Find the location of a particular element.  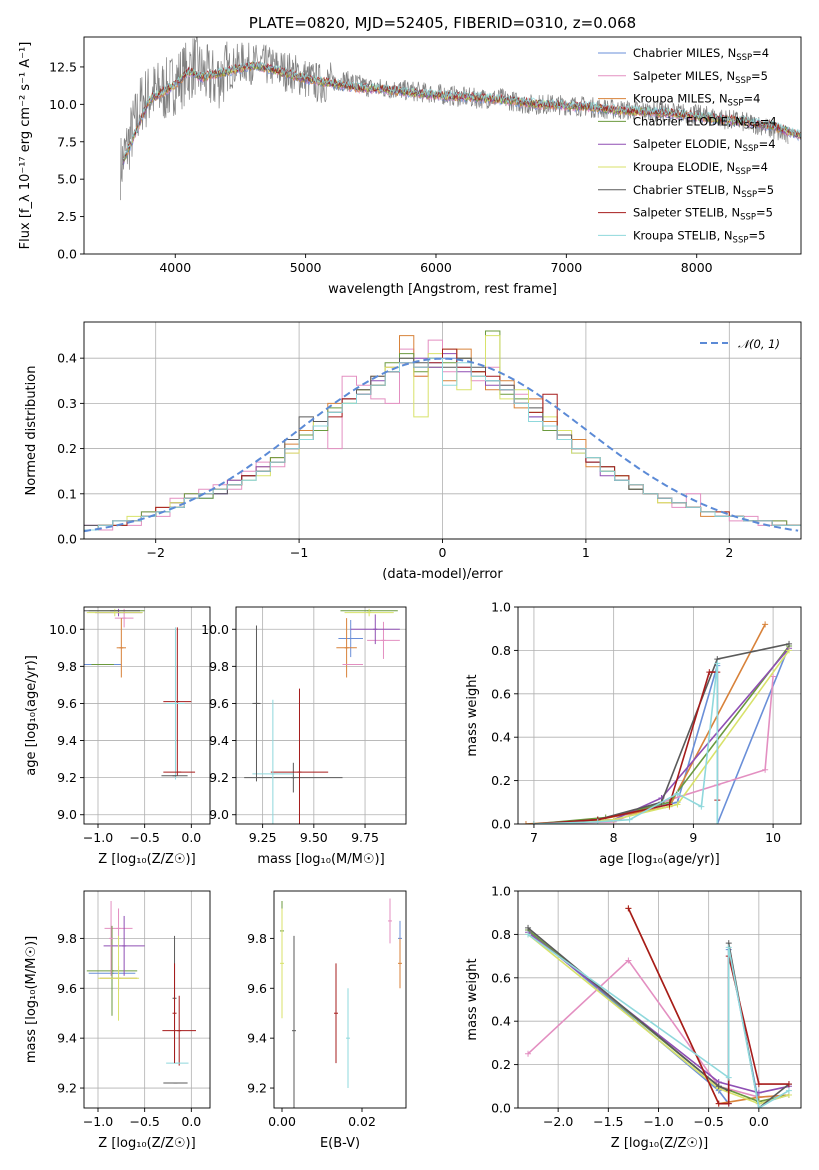

x-axis-label: mass [log₁₀(M/M☉)] is located at coordinates (320, 859).